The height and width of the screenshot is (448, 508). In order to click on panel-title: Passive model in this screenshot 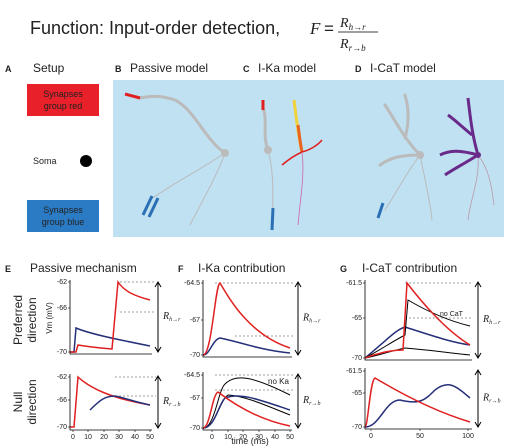, I will do `click(169, 68)`.